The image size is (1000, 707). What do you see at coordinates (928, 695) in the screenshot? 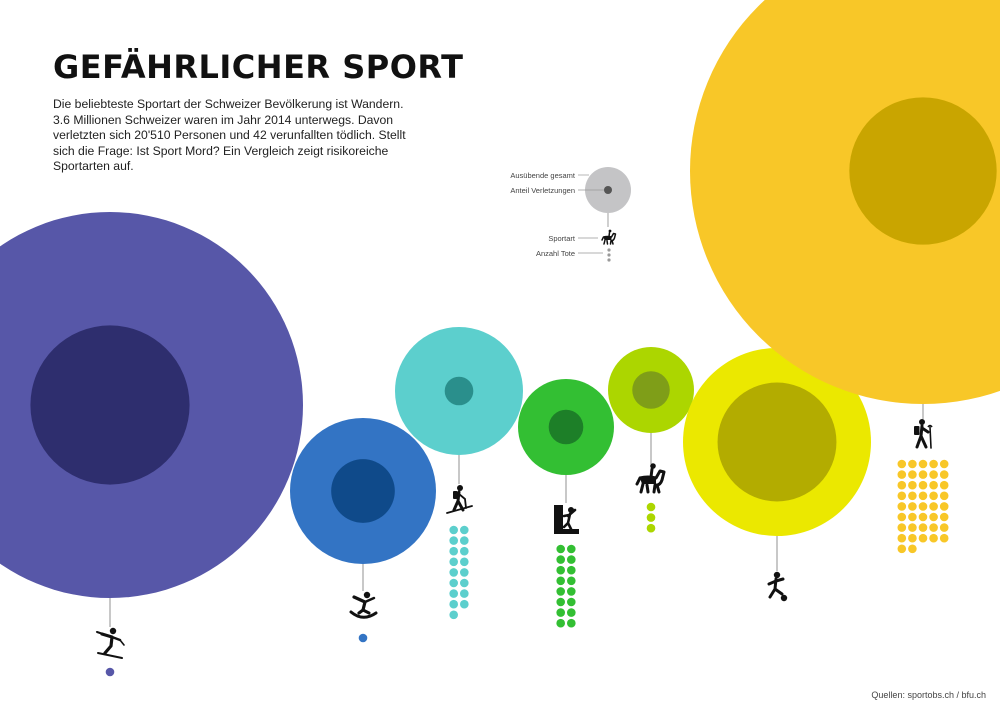
I see `source-credit: Quellen: sportobs.ch / bfu.ch` at bounding box center [928, 695].